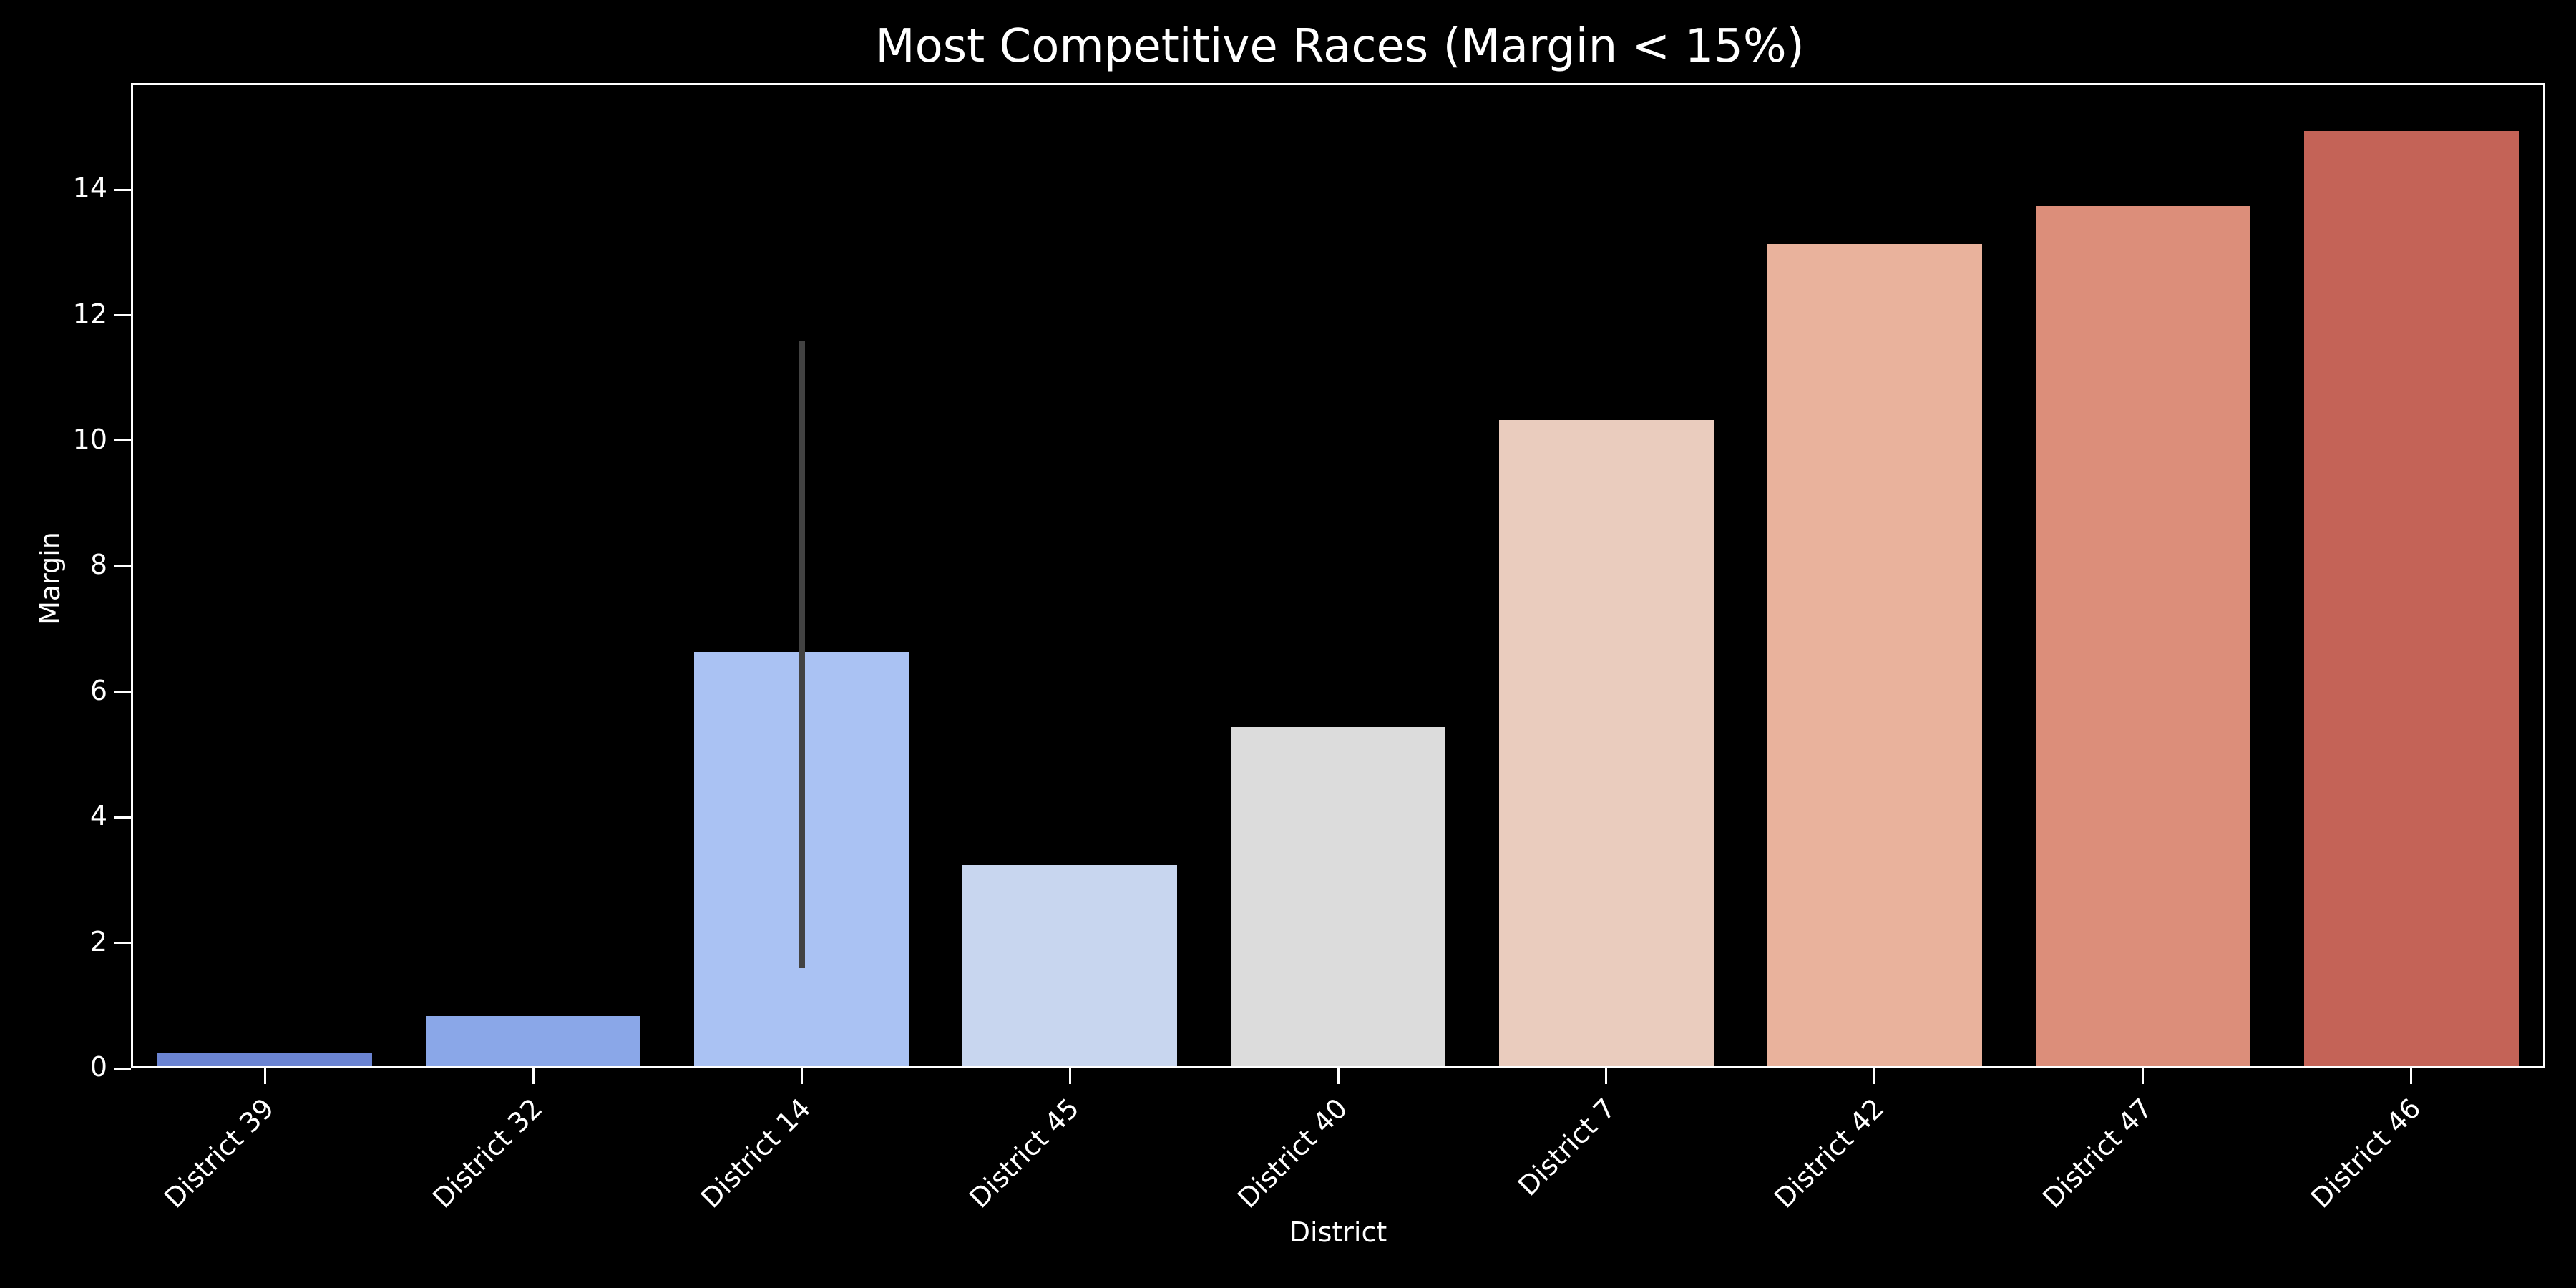 This screenshot has width=2576, height=1288. Describe the element at coordinates (1292, 1153) in the screenshot. I see `x-tick-label: District 40` at that location.